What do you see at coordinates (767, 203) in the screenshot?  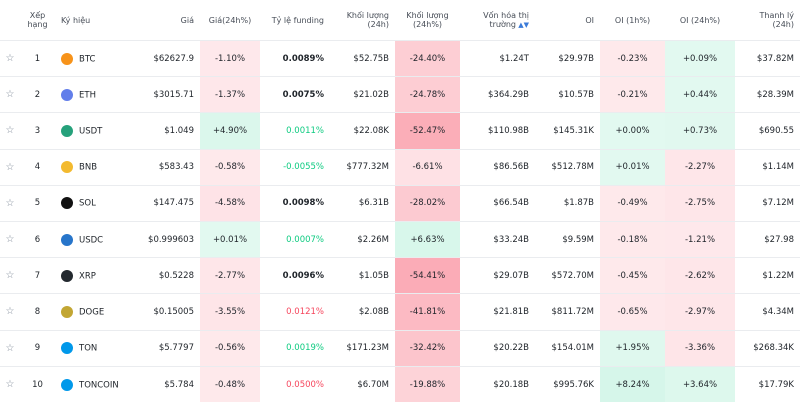 I see `cell: $7.12M` at bounding box center [767, 203].